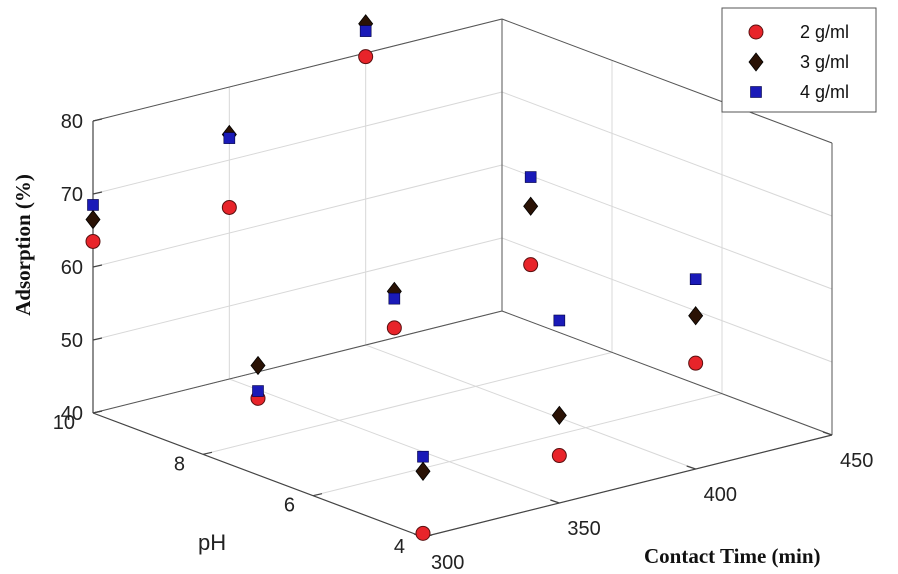 This screenshot has width=898, height=574. I want to click on z-tick-label: 40, so click(72, 414).